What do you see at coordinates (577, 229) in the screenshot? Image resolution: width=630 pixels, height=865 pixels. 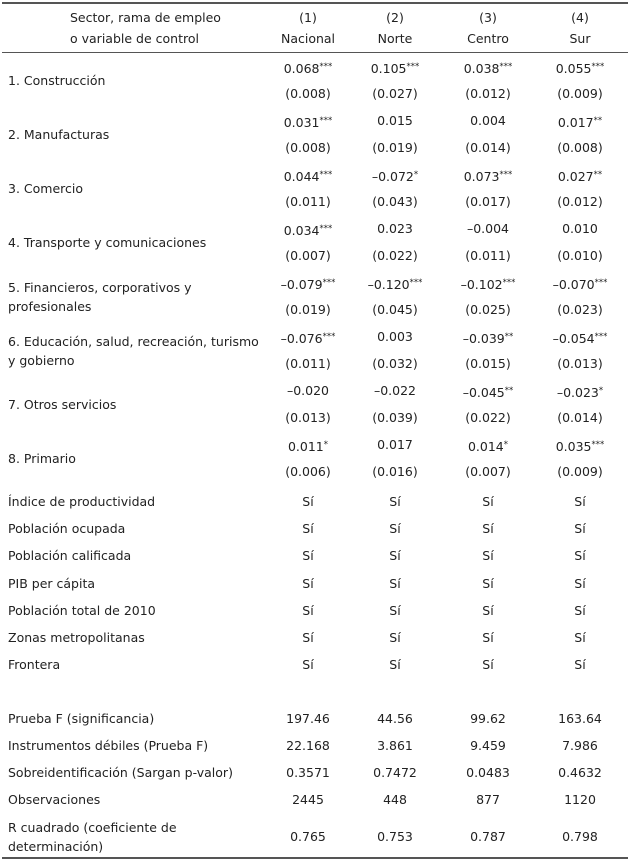 I see `coefficient: 0.010` at bounding box center [577, 229].